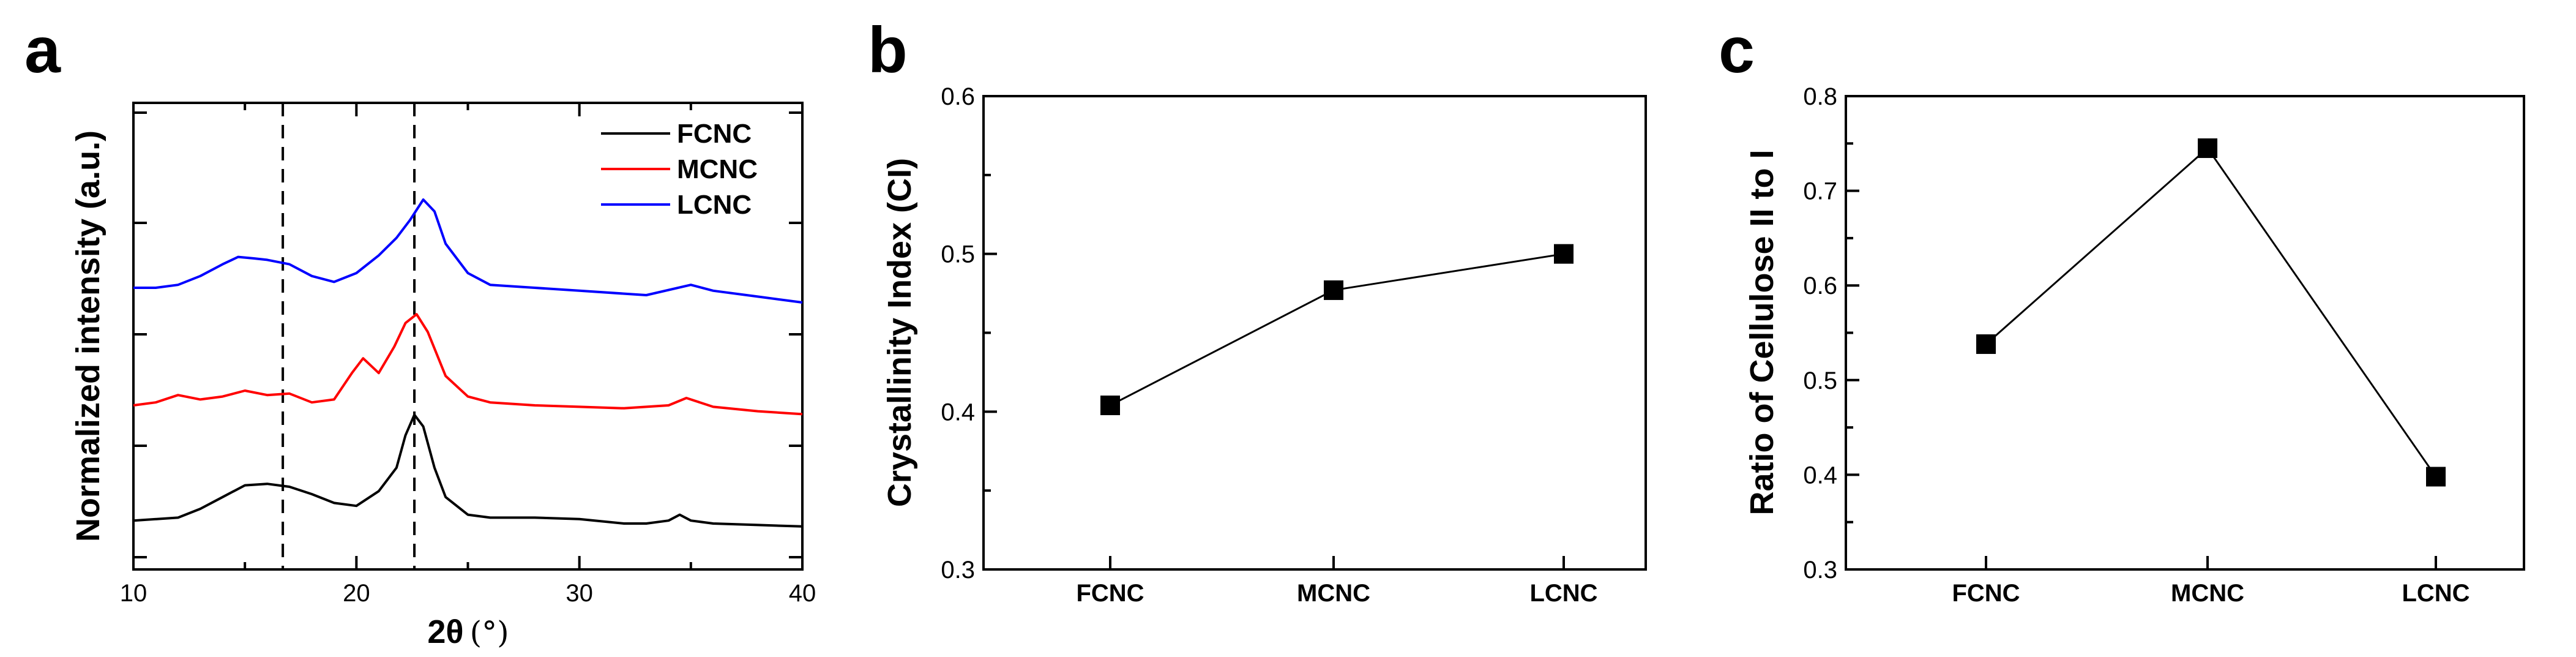 This screenshot has width=2576, height=657. Describe the element at coordinates (468, 471) in the screenshot. I see `series-line-fcnc` at that location.